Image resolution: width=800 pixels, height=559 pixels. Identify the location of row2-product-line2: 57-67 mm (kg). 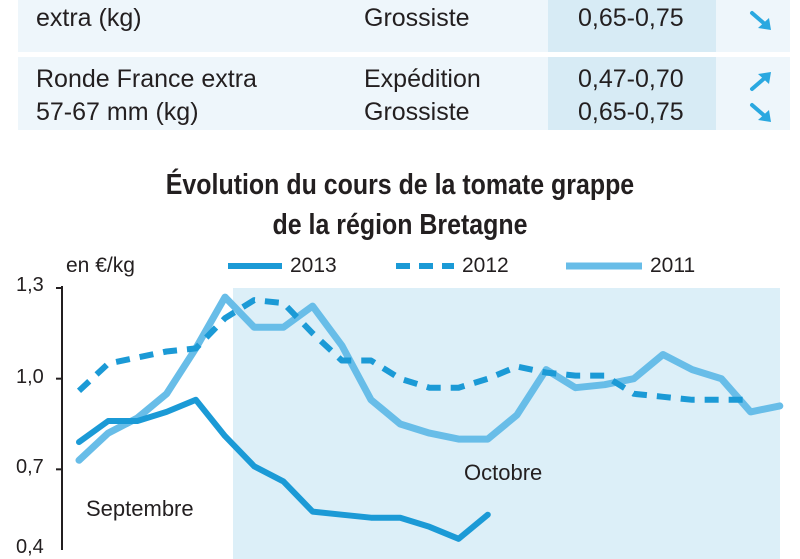
(117, 112).